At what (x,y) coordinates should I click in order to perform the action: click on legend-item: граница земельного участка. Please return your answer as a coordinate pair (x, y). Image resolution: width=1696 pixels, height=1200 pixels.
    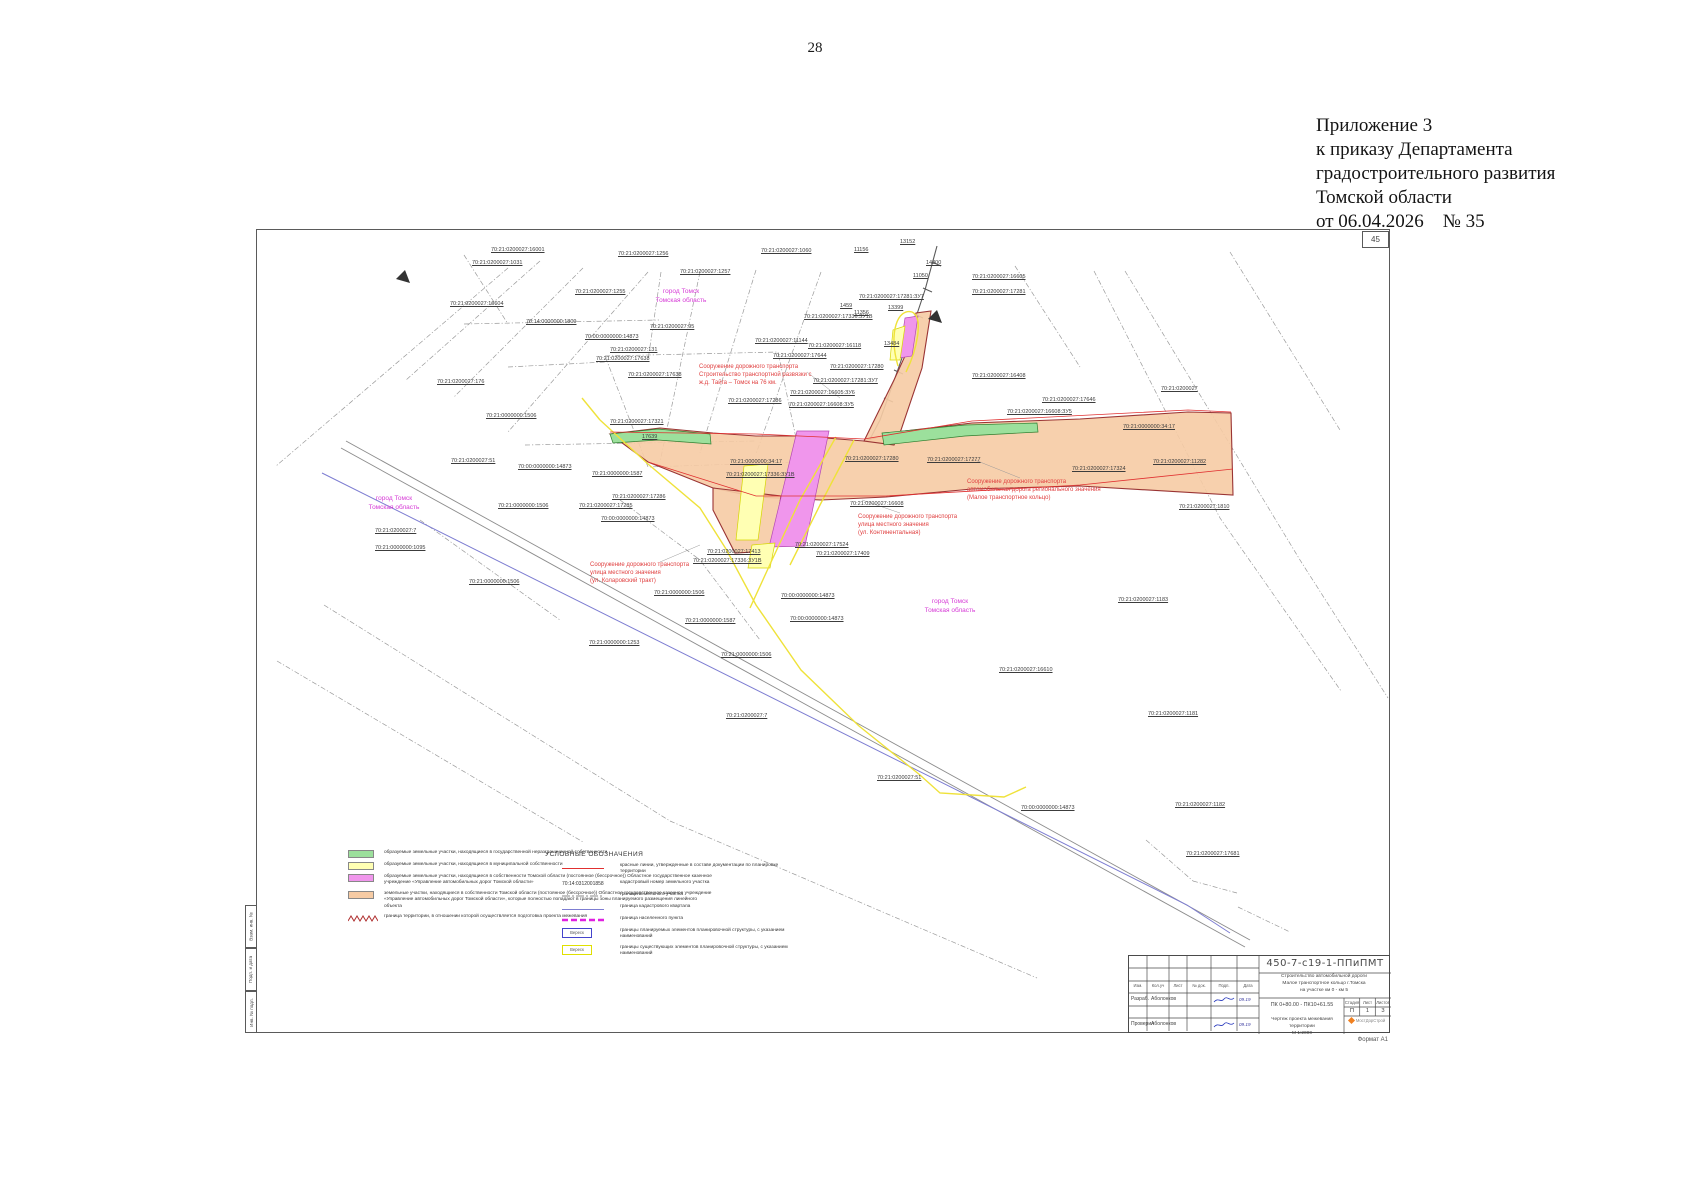
    Looking at the image, I should click on (682, 896).